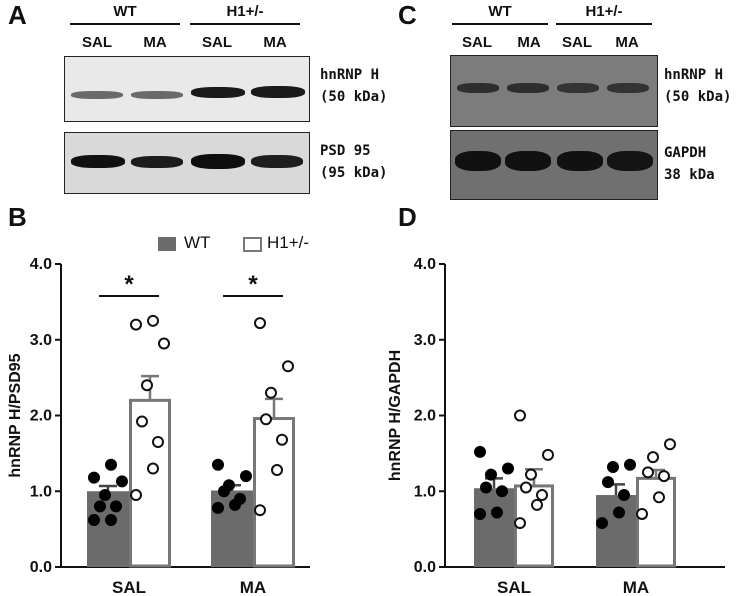 Image resolution: width=740 pixels, height=596 pixels. What do you see at coordinates (150, 483) in the screenshot?
I see `bar-h1` at bounding box center [150, 483].